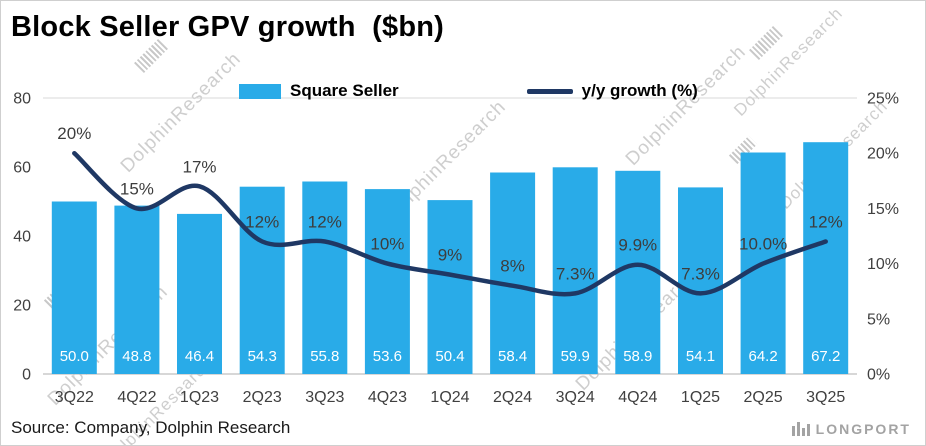  I want to click on right-axis-tick: 10%, so click(883, 264).